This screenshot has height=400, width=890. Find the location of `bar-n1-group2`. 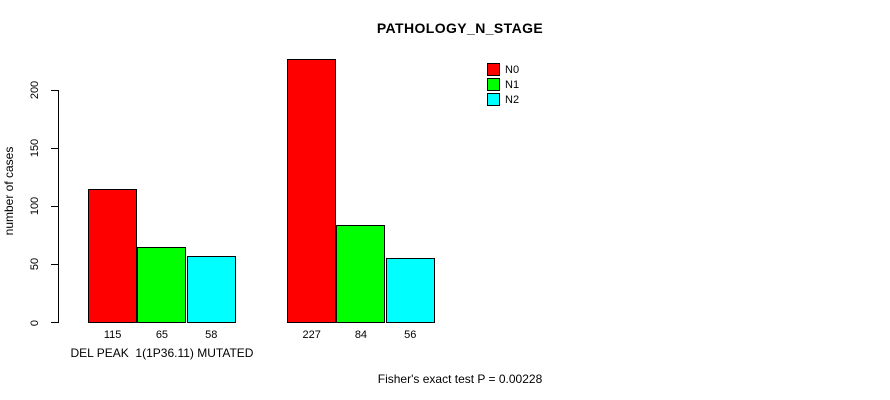

bar-n1-group2 is located at coordinates (360, 274).